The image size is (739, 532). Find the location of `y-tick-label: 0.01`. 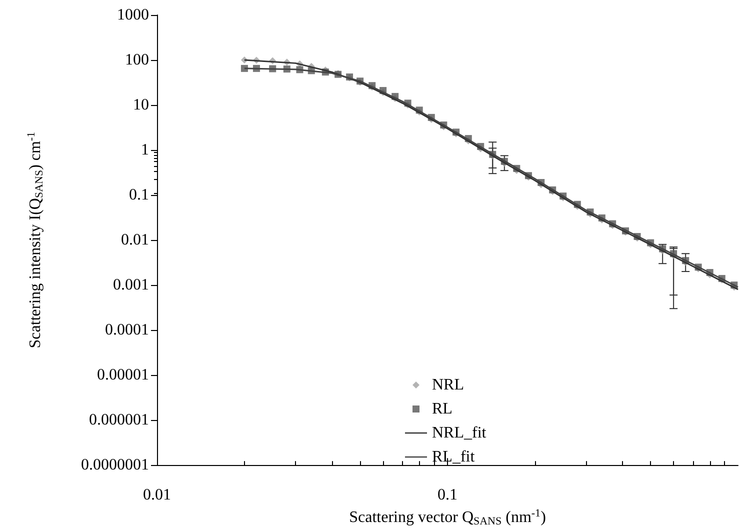

y-tick-label: 0.01 is located at coordinates (135, 240).